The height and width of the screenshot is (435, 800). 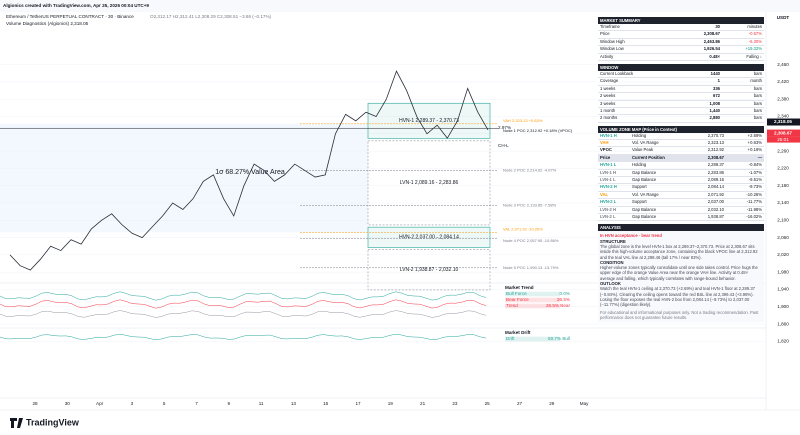 I want to click on pane-row-value: 50.7% Bull, so click(x=559, y=338).